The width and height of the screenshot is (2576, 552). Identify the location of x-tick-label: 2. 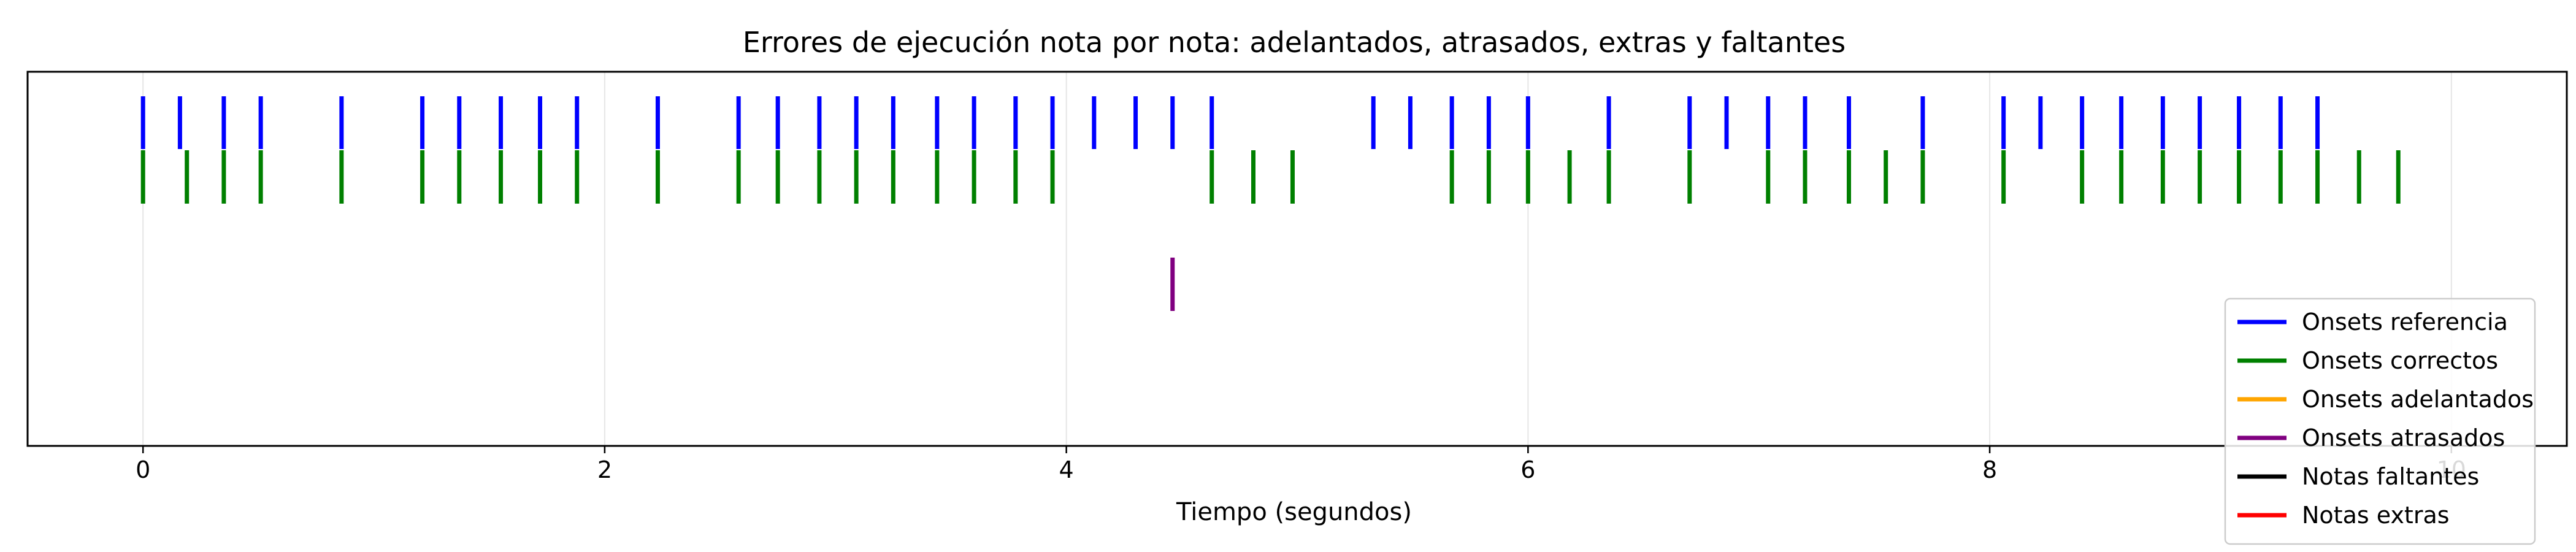
(604, 469).